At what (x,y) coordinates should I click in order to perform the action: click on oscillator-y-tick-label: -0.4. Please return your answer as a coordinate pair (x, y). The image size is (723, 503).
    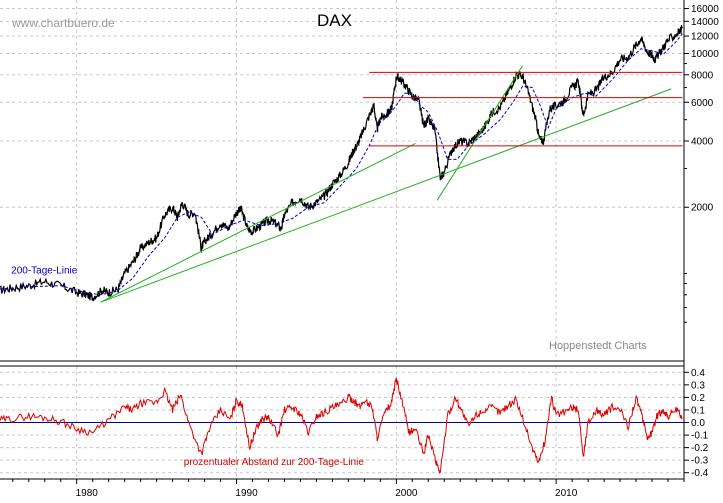
    Looking at the image, I should click on (700, 473).